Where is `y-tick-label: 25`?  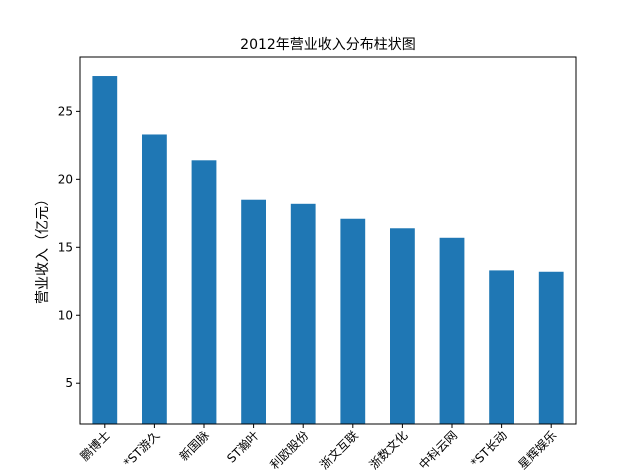 y-tick-label: 25 is located at coordinates (65, 111).